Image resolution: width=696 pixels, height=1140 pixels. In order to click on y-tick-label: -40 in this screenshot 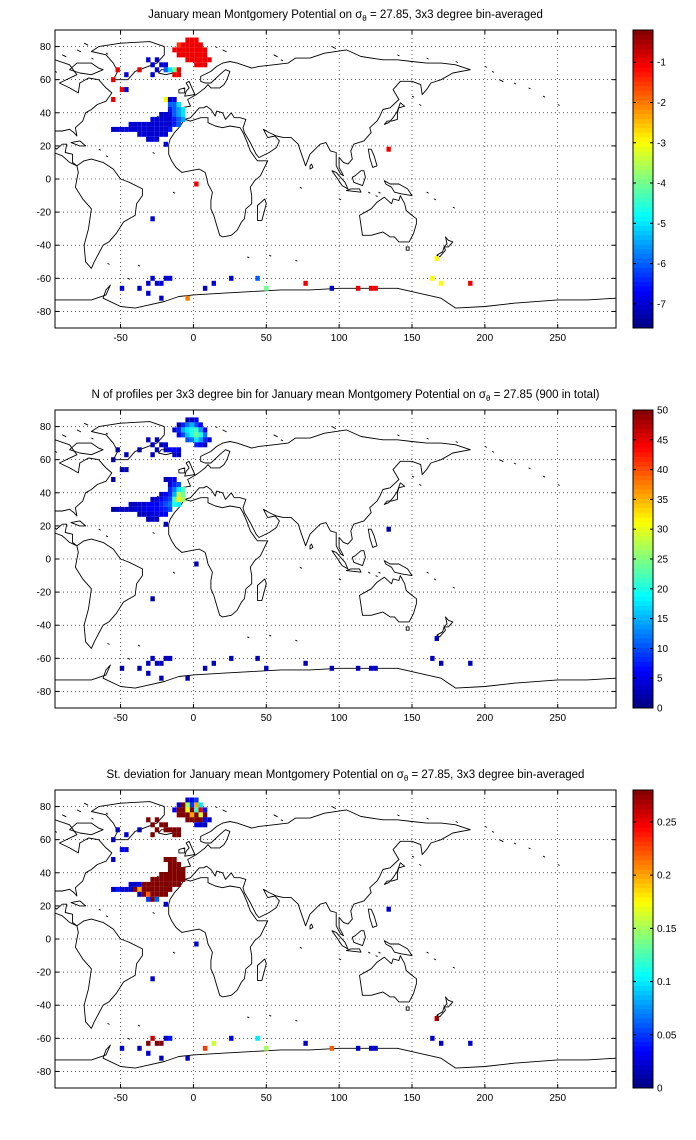, I will do `click(44, 626)`.